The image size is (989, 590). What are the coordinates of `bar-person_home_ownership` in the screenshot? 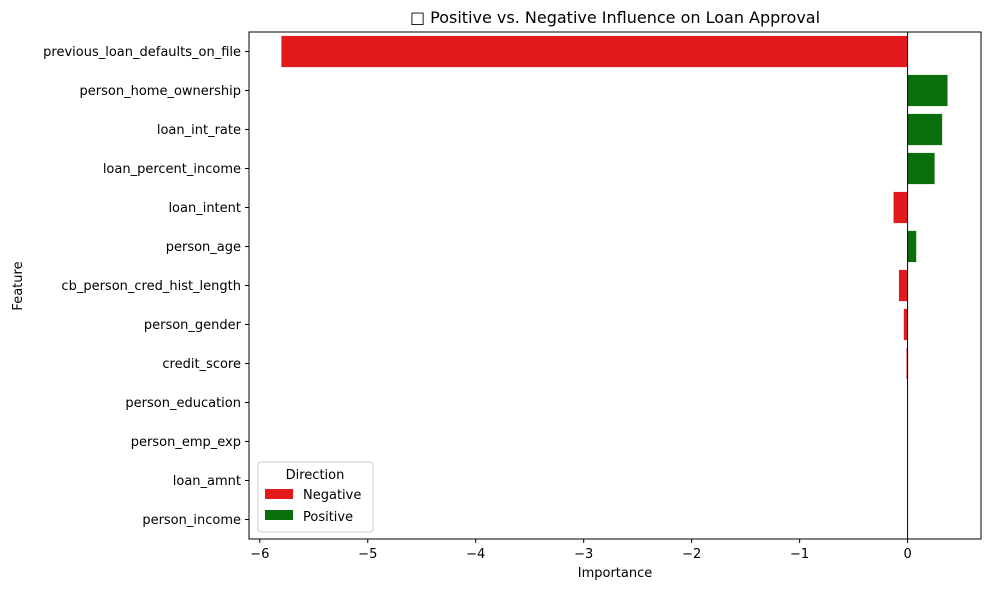 It's located at (927, 90).